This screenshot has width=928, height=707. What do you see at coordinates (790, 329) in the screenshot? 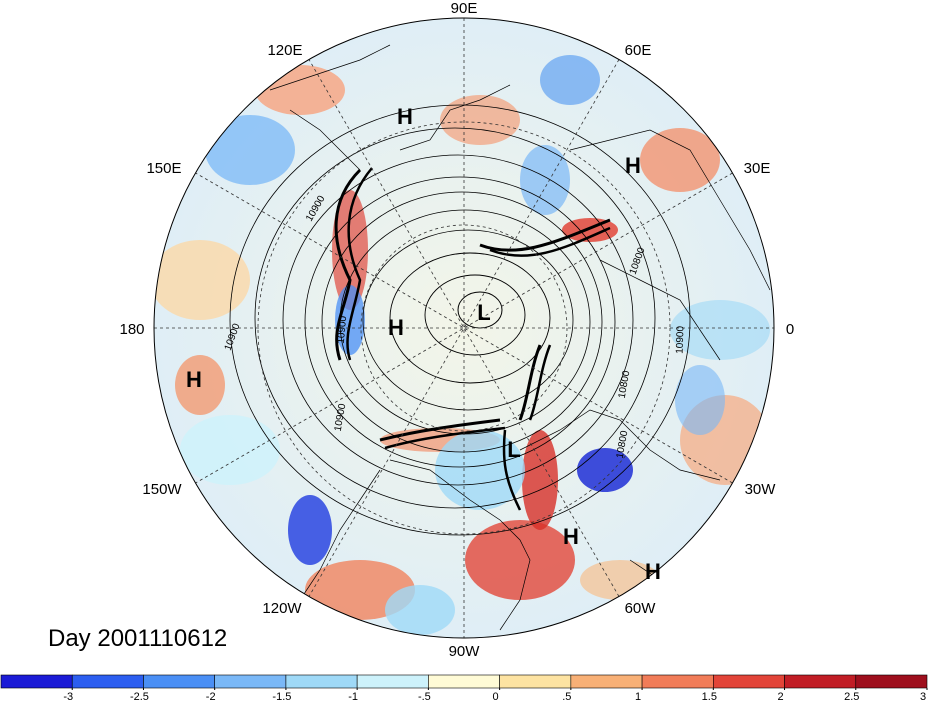
I see `lon-label-0: 0` at bounding box center [790, 329].